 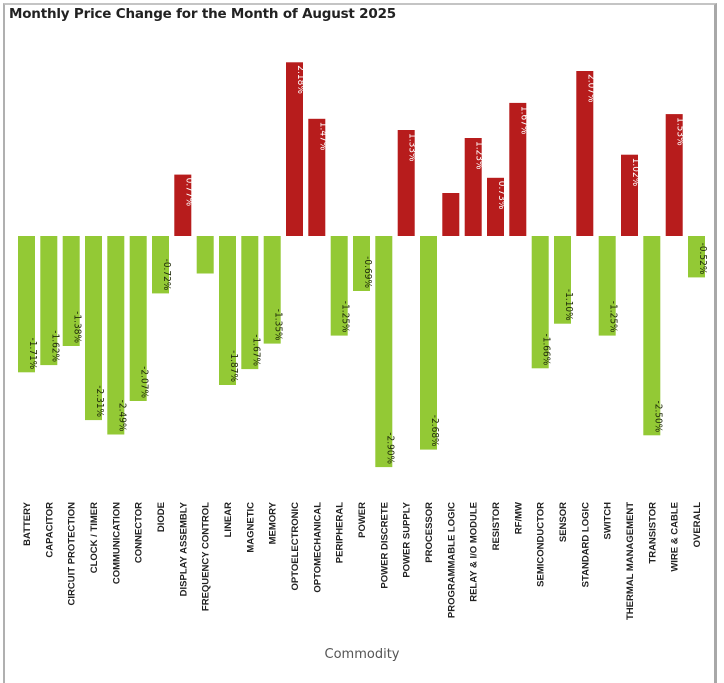 I want to click on bar-peripheral, so click(x=339, y=286).